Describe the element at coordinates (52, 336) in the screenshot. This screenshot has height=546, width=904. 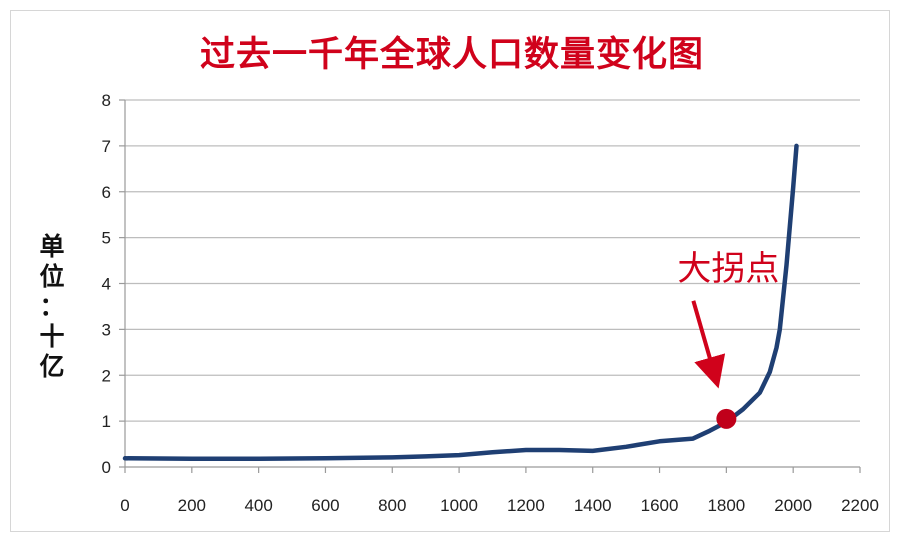
I see `y-axis-label-char: 十` at that location.